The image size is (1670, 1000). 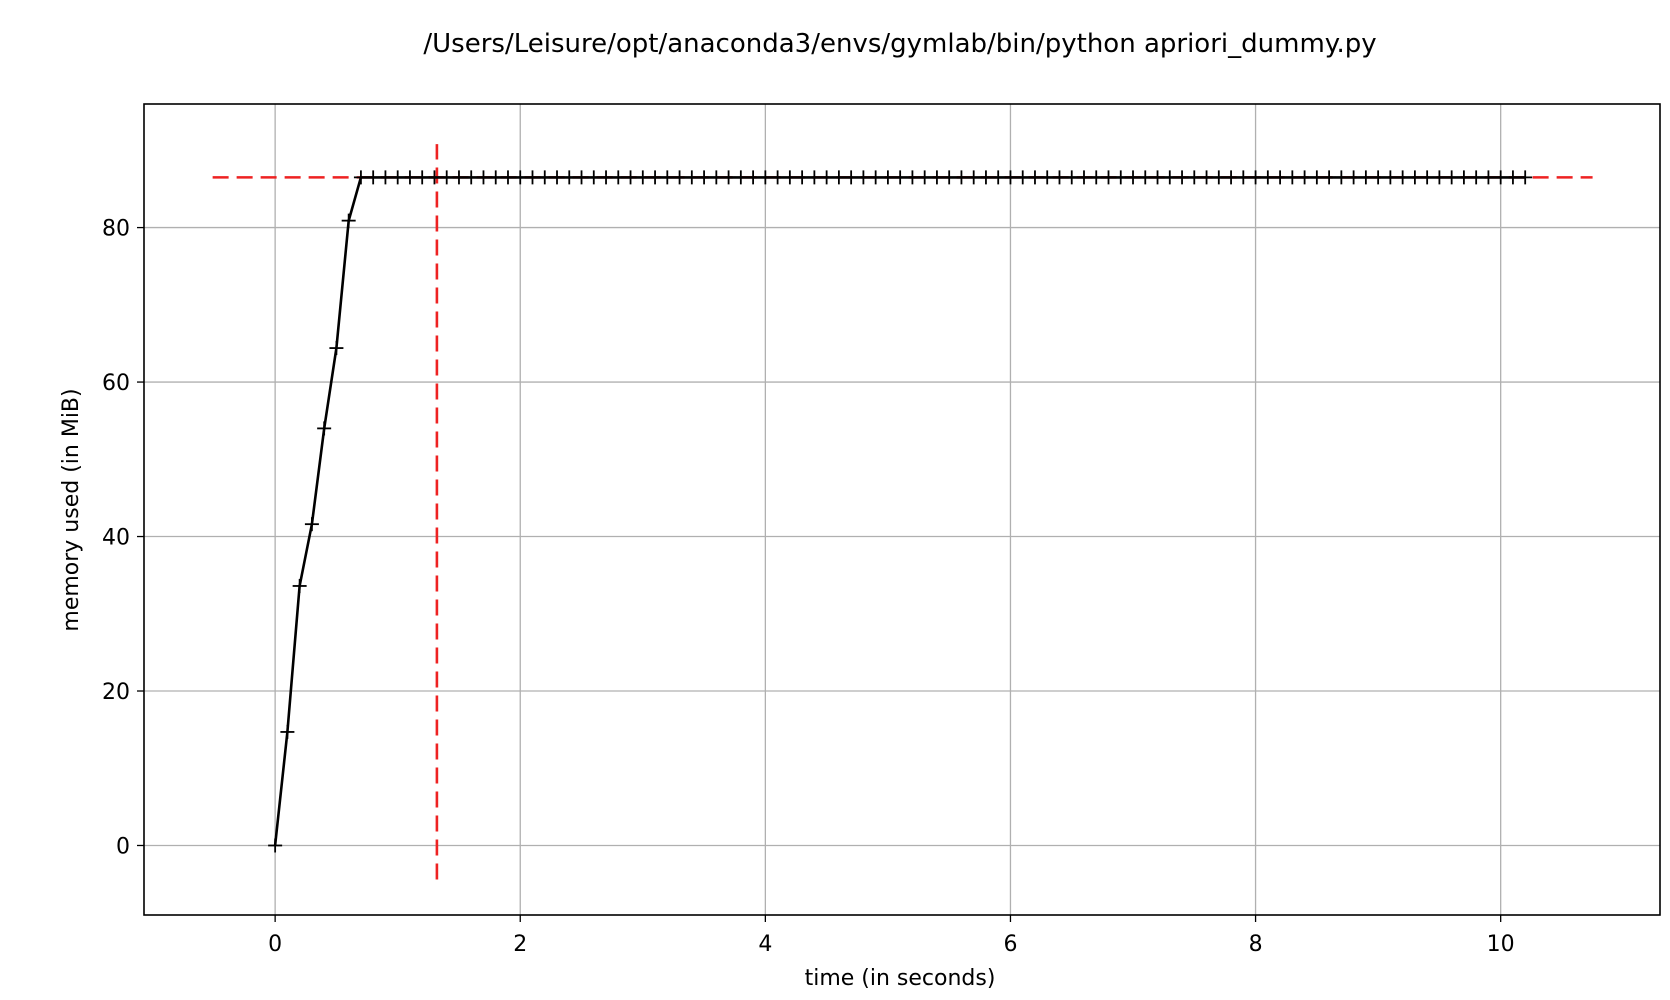 I want to click on y-tick-label: 0, so click(x=123, y=846).